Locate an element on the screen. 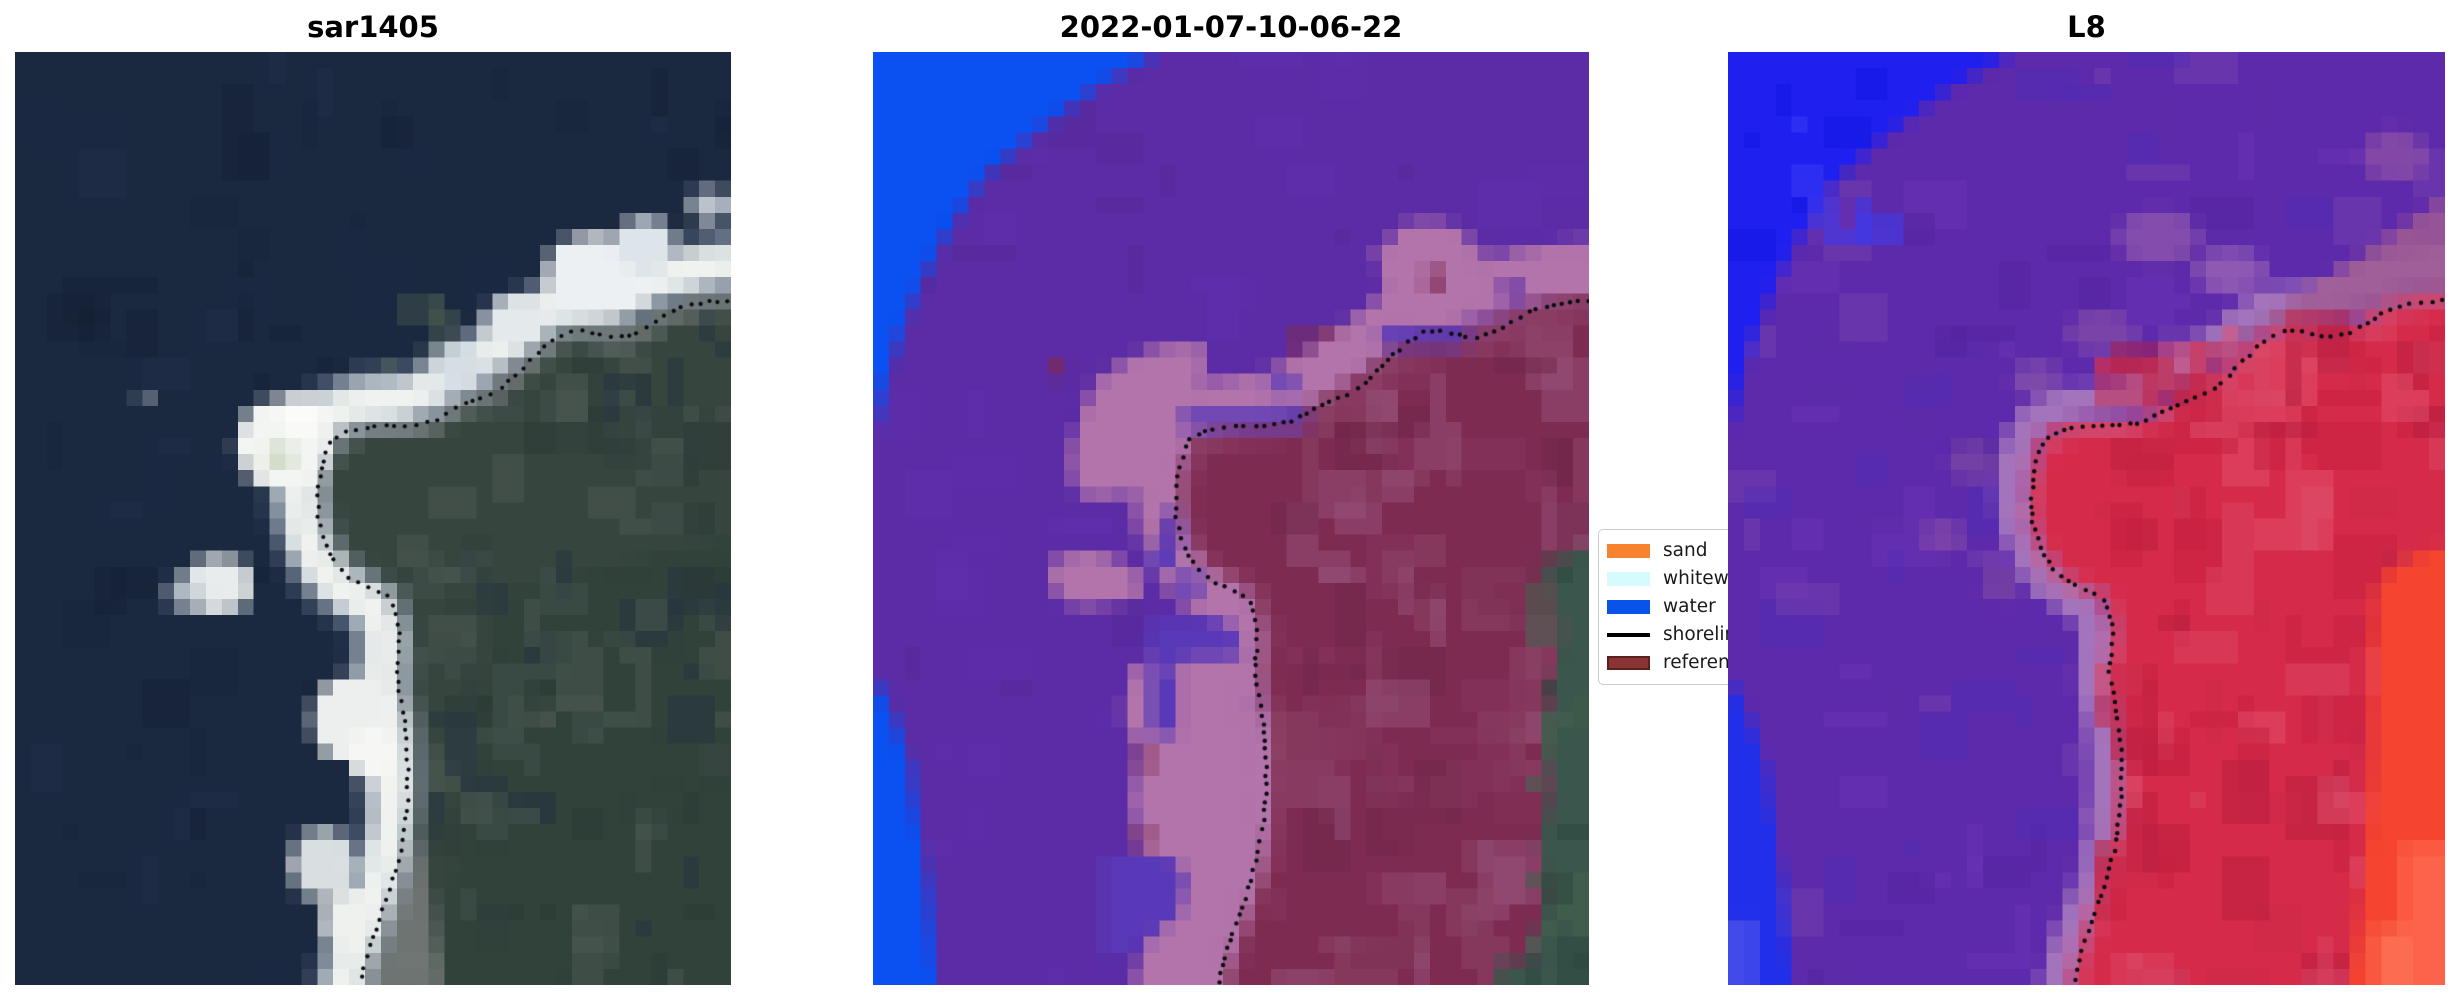 This screenshot has width=2460, height=1000. legend-label-sand: sand is located at coordinates (1685, 550).